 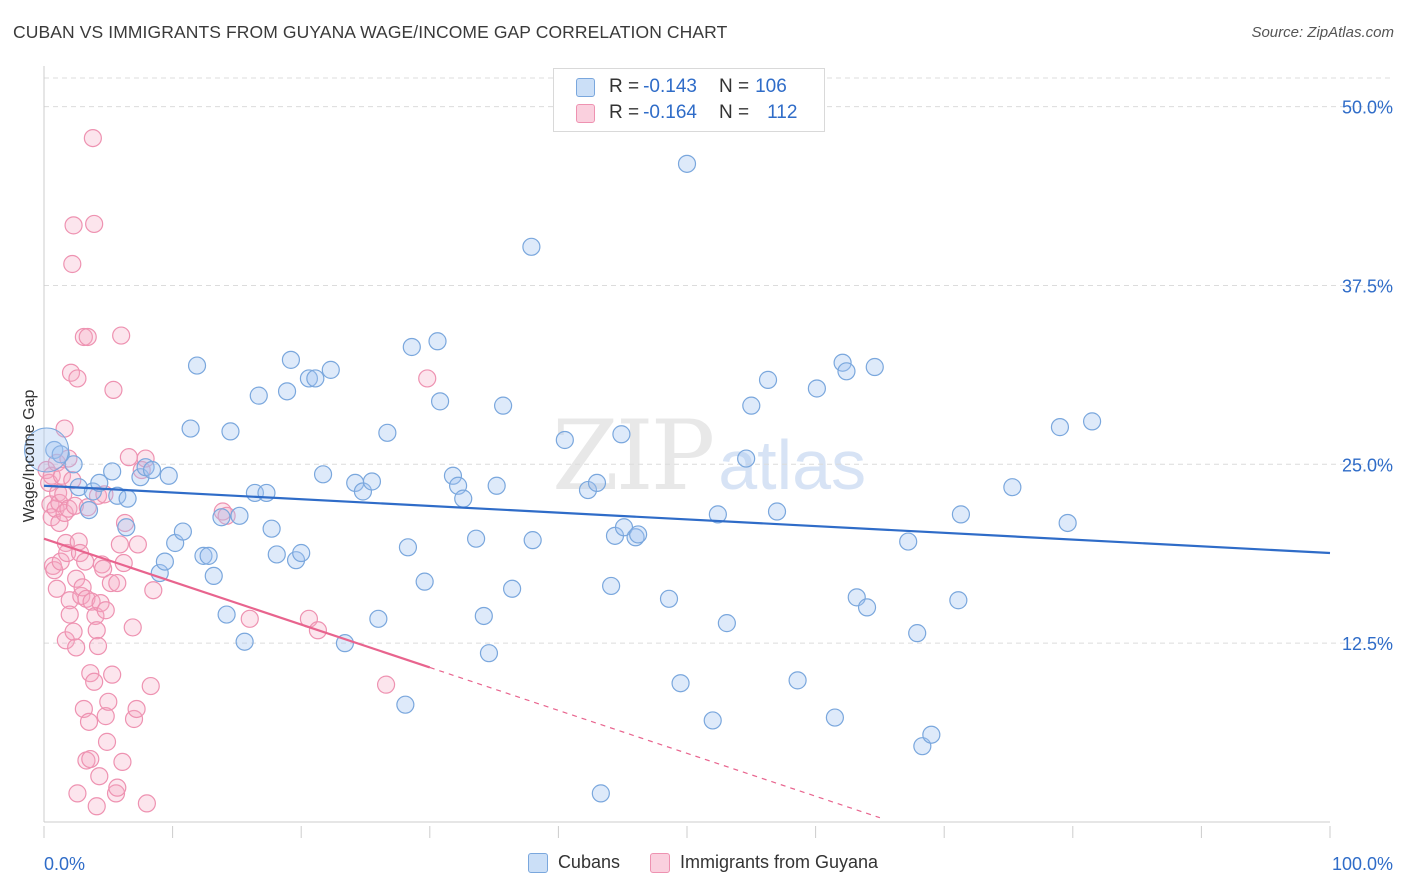 What do you see at coordinates (686, 113) in the screenshot?
I see `legend-row-guyana: R = -0.164 N = 112` at bounding box center [686, 113].